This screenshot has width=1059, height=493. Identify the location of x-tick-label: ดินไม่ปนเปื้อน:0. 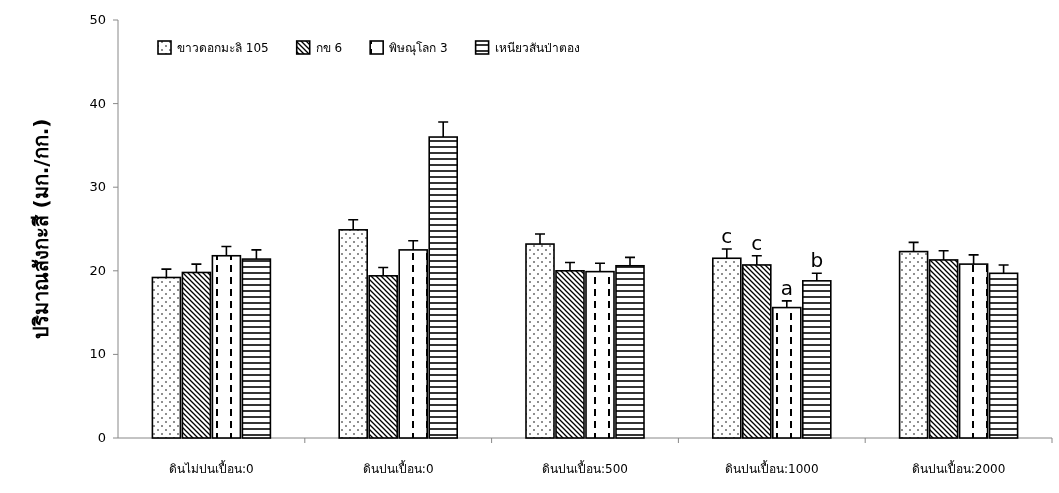
(211, 468).